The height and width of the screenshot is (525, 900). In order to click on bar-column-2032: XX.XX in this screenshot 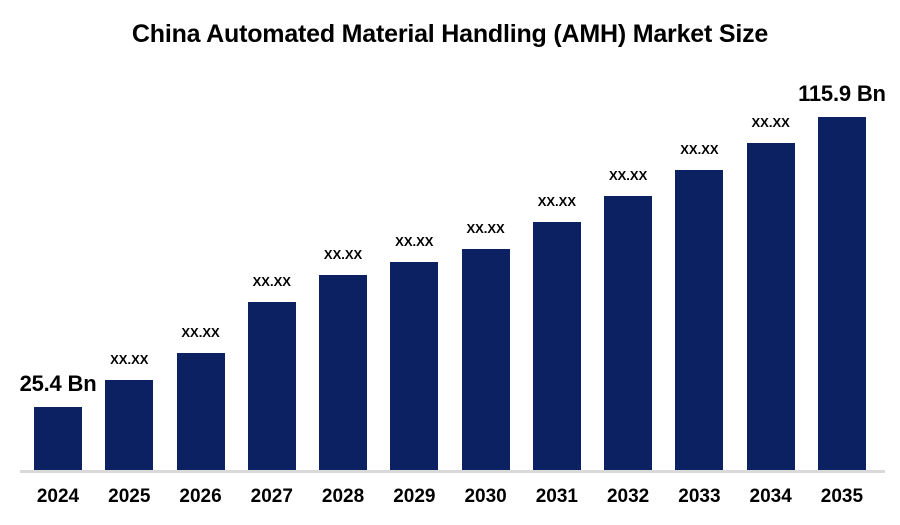, I will do `click(628, 319)`.